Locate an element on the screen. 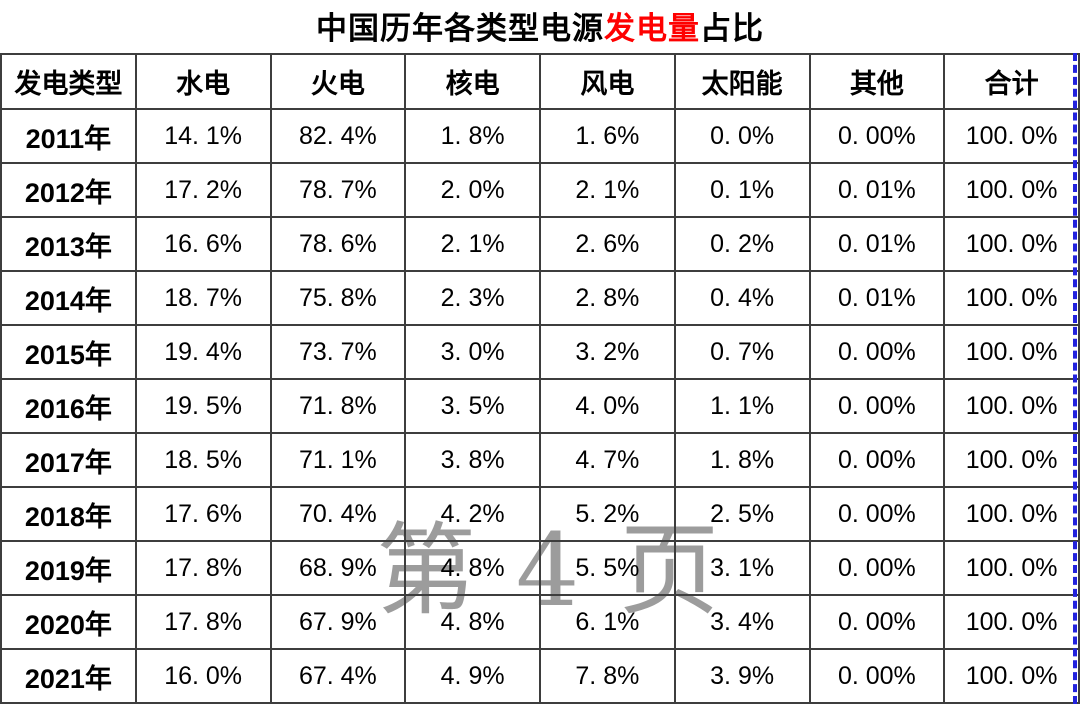 The width and height of the screenshot is (1080, 704). value-cell: 2. 6% is located at coordinates (607, 244).